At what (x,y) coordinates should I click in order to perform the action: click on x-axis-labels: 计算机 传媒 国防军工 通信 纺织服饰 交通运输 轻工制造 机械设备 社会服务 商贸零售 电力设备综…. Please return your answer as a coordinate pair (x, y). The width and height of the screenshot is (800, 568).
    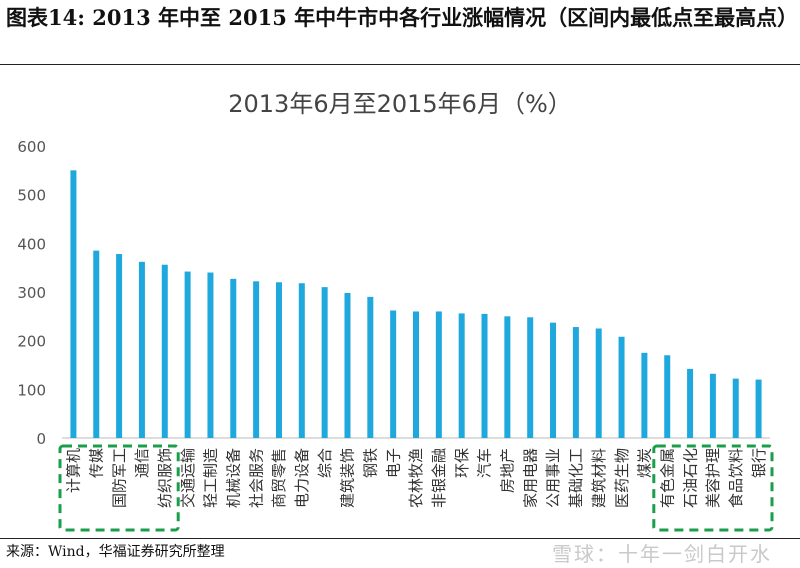
    Looking at the image, I should click on (416, 478).